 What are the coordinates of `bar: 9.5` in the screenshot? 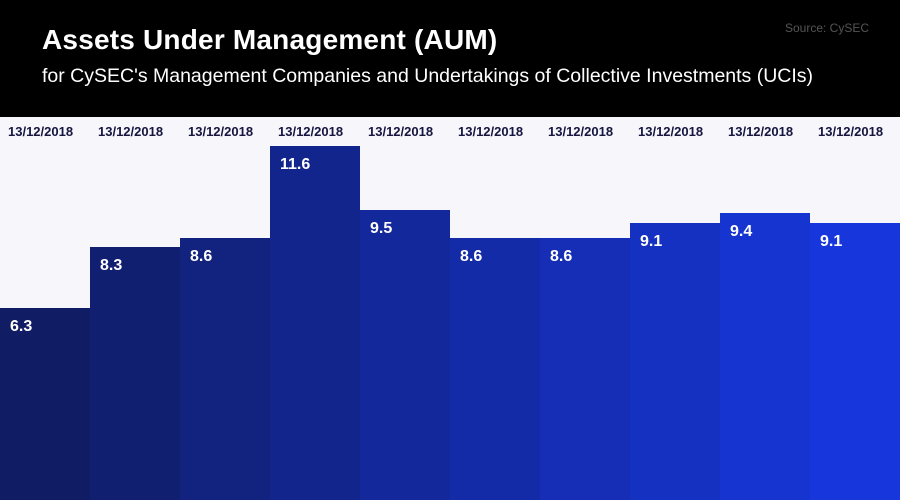 It's located at (405, 355).